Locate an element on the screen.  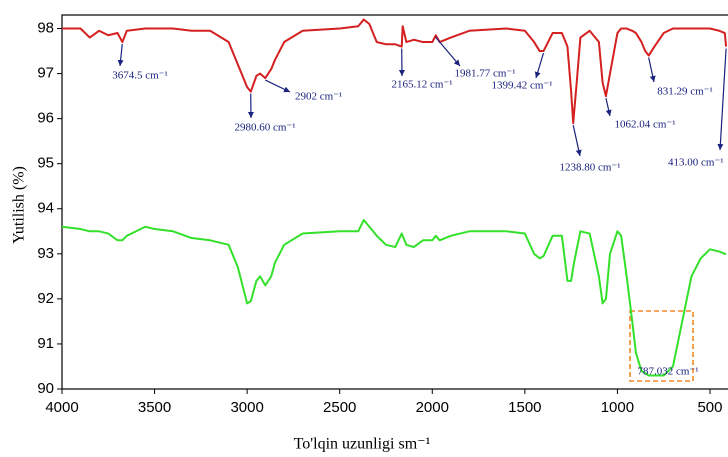
x-tick-label: 3000 is located at coordinates (246, 407).